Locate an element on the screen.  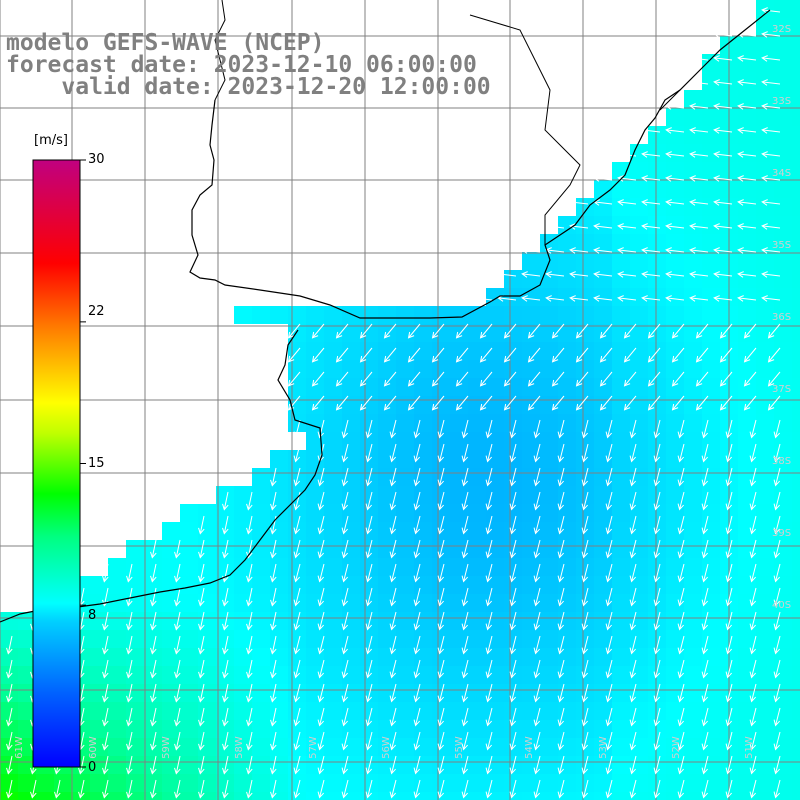
lat-label: 39S is located at coordinates (782, 533).